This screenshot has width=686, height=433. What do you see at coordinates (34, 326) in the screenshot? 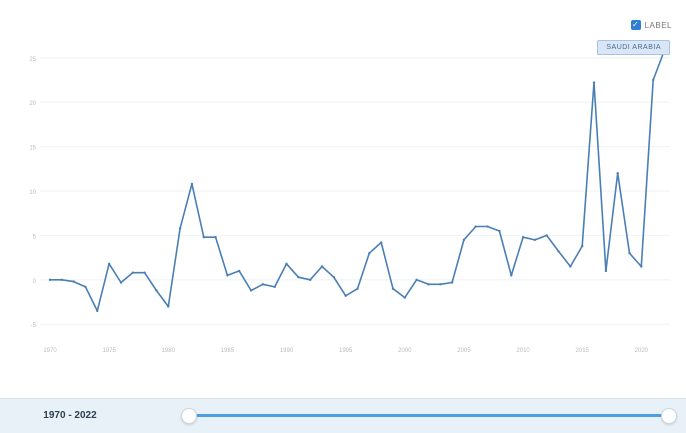
I see `y-tick-label: -5` at bounding box center [34, 326].